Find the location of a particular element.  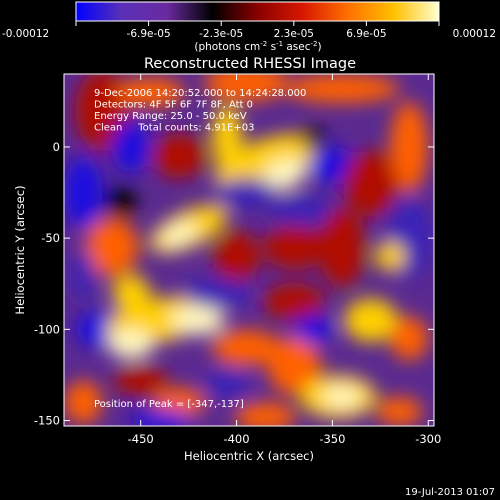

chart-title: Reconstructed RHESSI Image is located at coordinates (250, 64).